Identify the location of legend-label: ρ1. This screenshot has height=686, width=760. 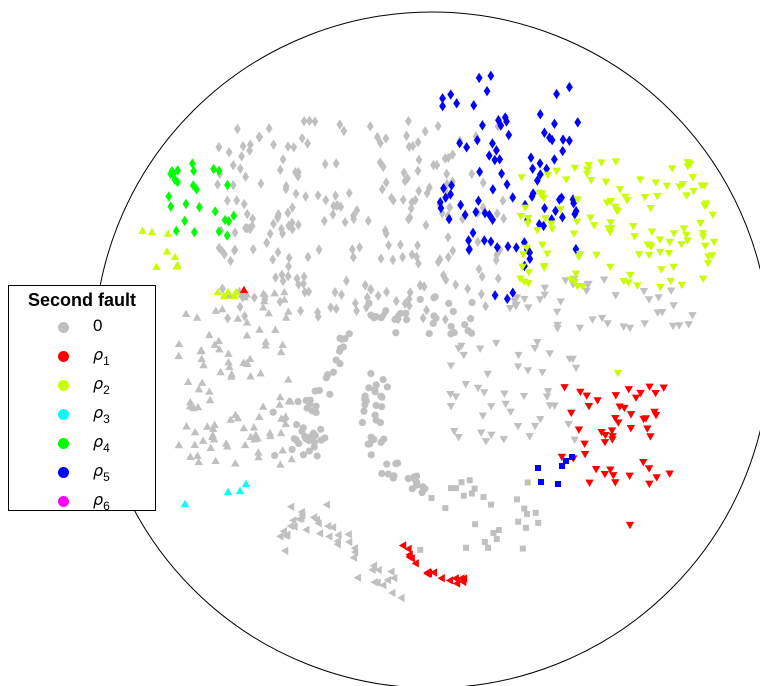
(101, 356).